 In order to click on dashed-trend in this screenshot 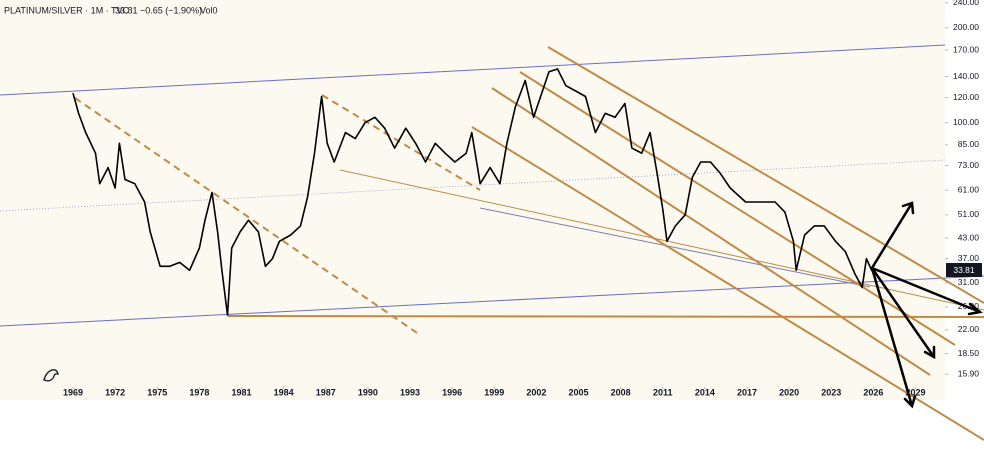, I will do `click(401, 142)`.